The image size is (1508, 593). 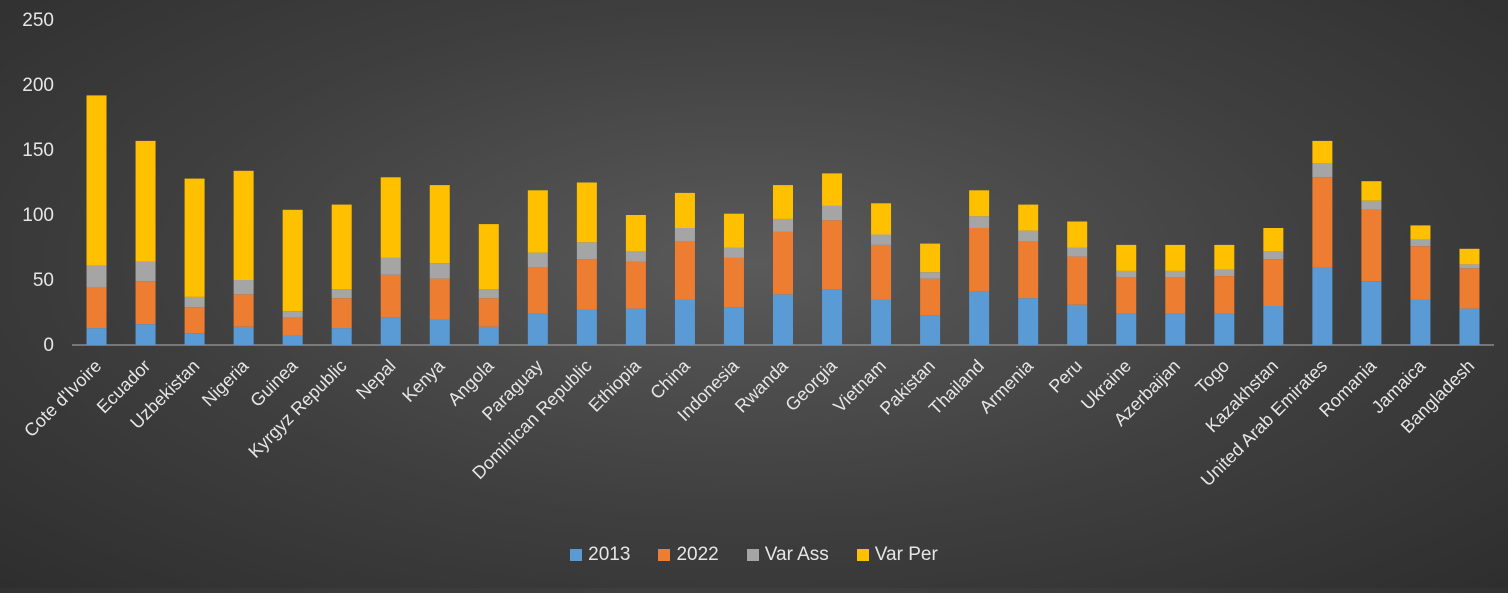 I want to click on bar-segment: Indonesia — 2022: 38, so click(x=733, y=282).